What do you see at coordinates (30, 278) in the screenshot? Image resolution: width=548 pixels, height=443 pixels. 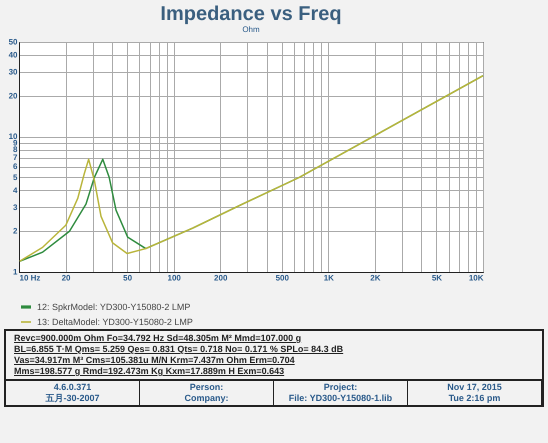 I see `x-tick-label: 10 Hz` at bounding box center [30, 278].